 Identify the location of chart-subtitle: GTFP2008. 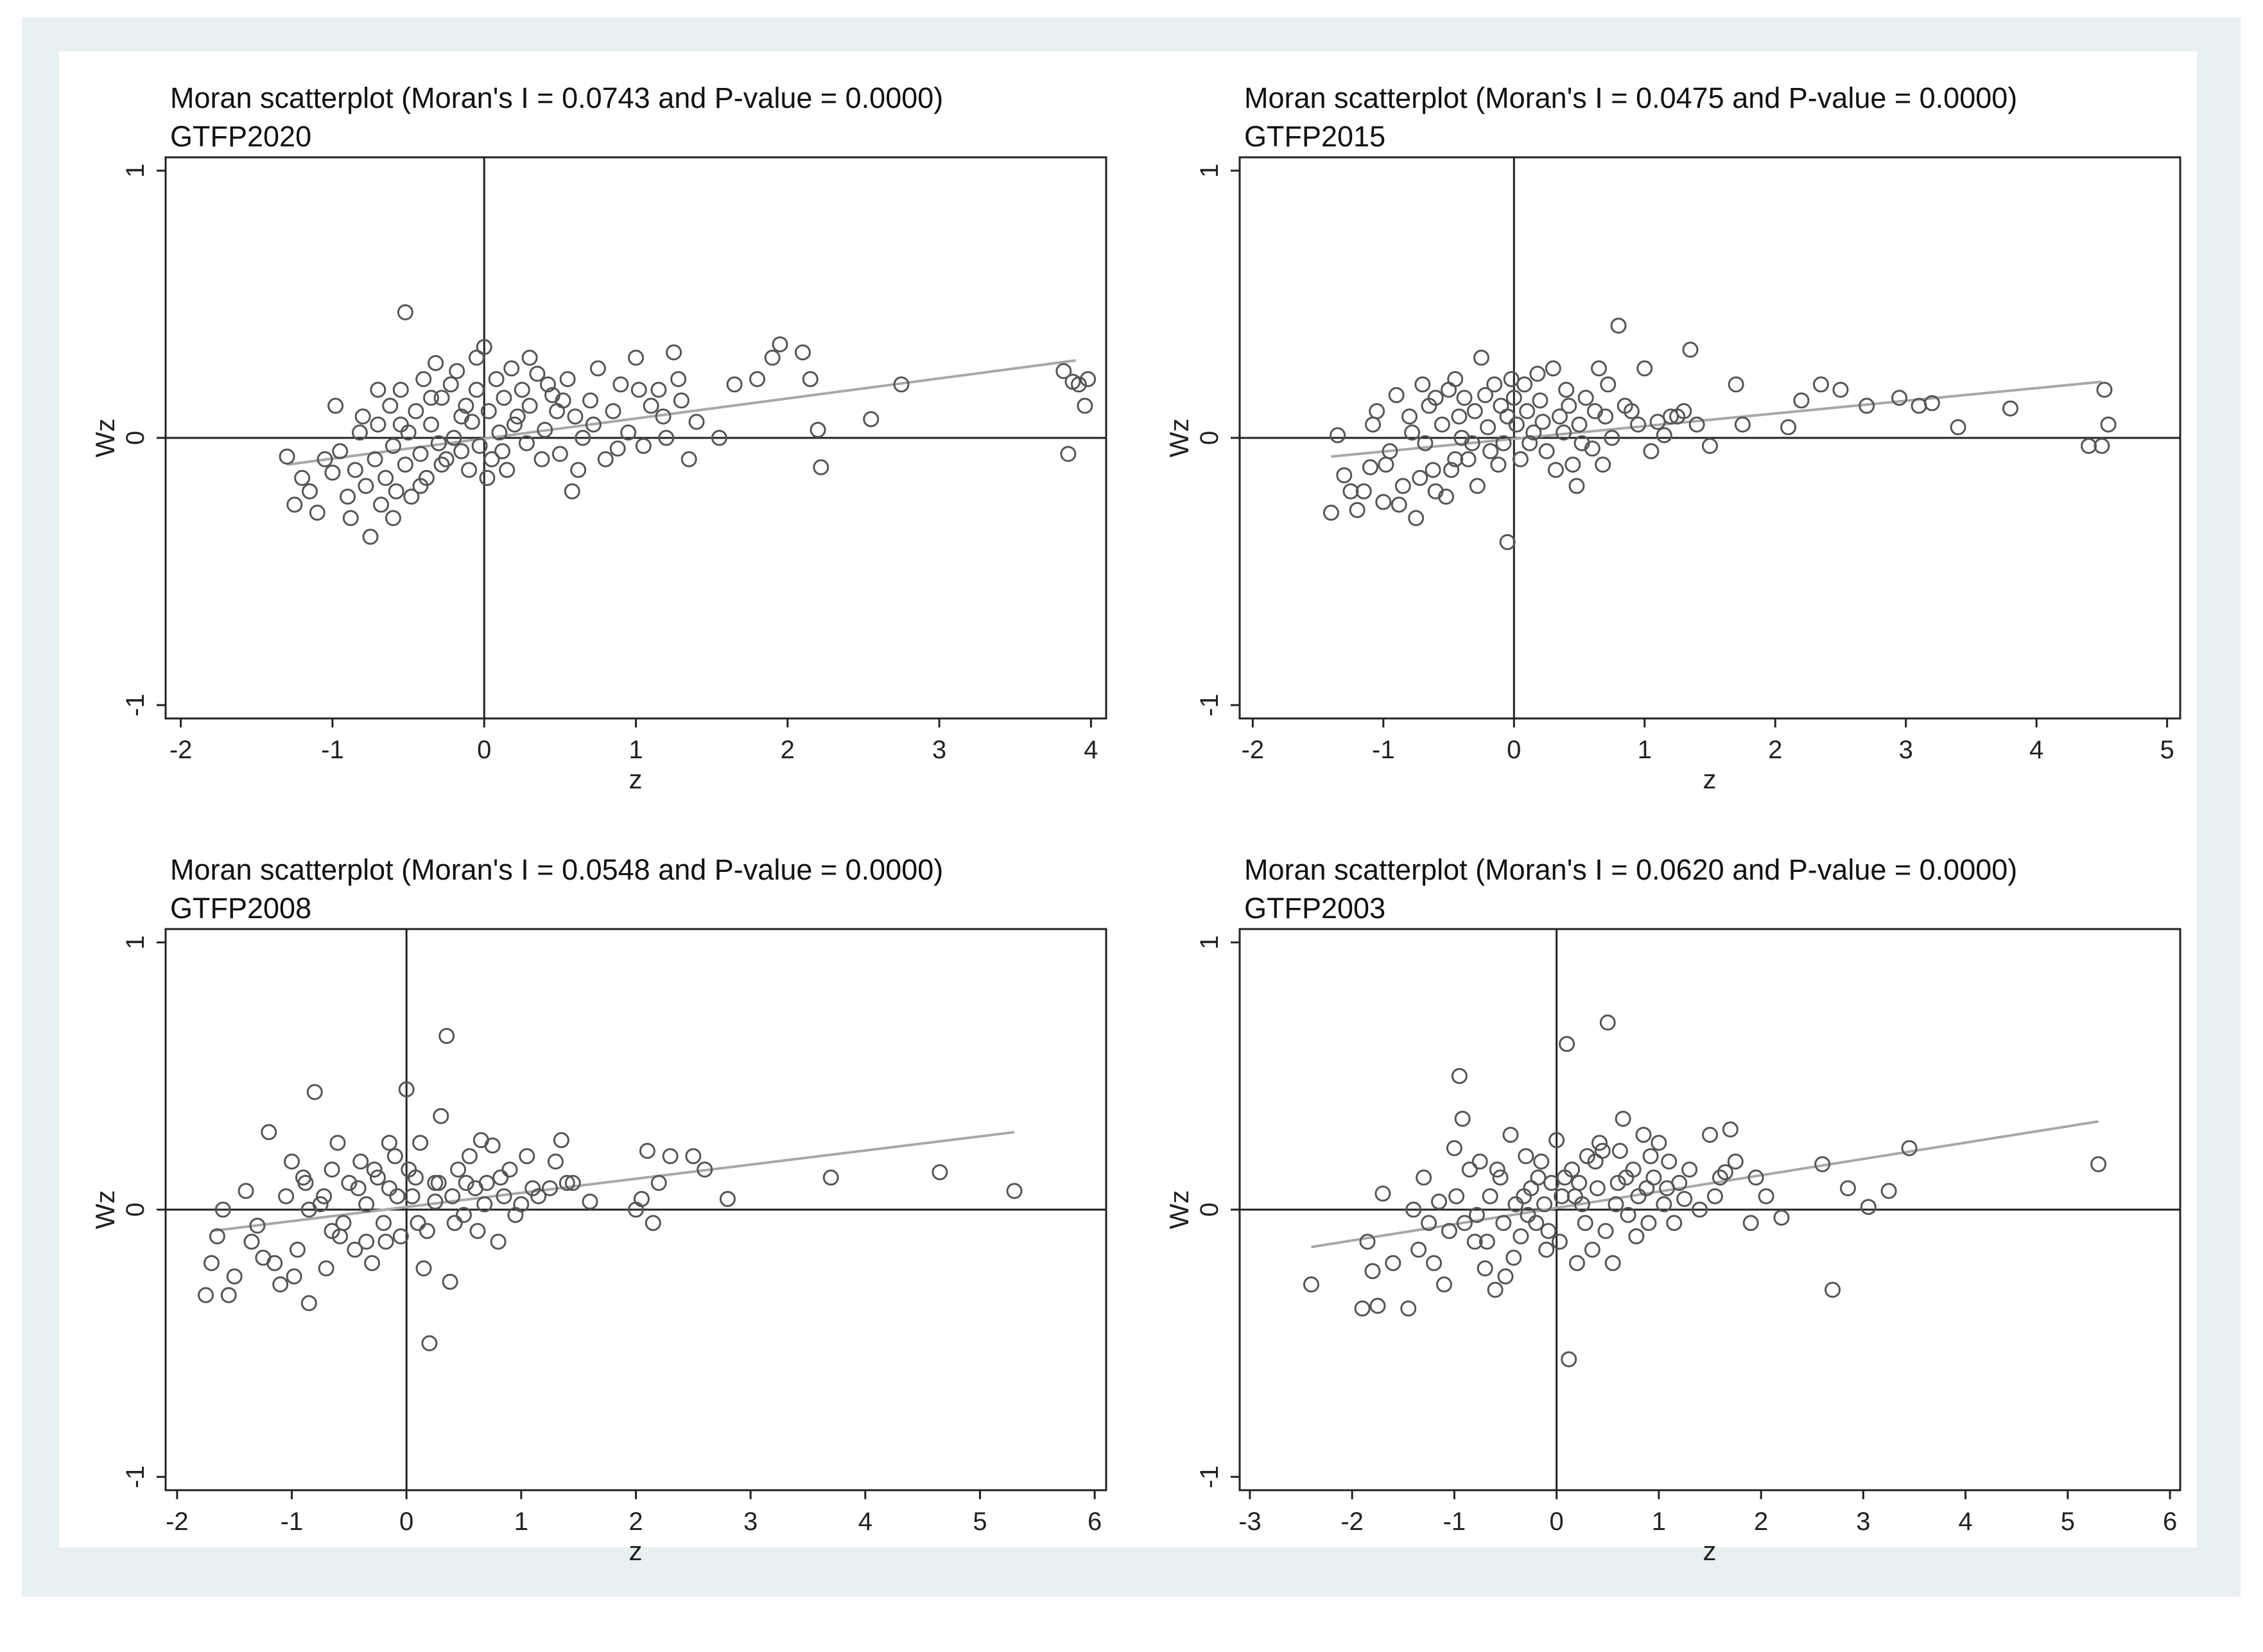
(240, 909).